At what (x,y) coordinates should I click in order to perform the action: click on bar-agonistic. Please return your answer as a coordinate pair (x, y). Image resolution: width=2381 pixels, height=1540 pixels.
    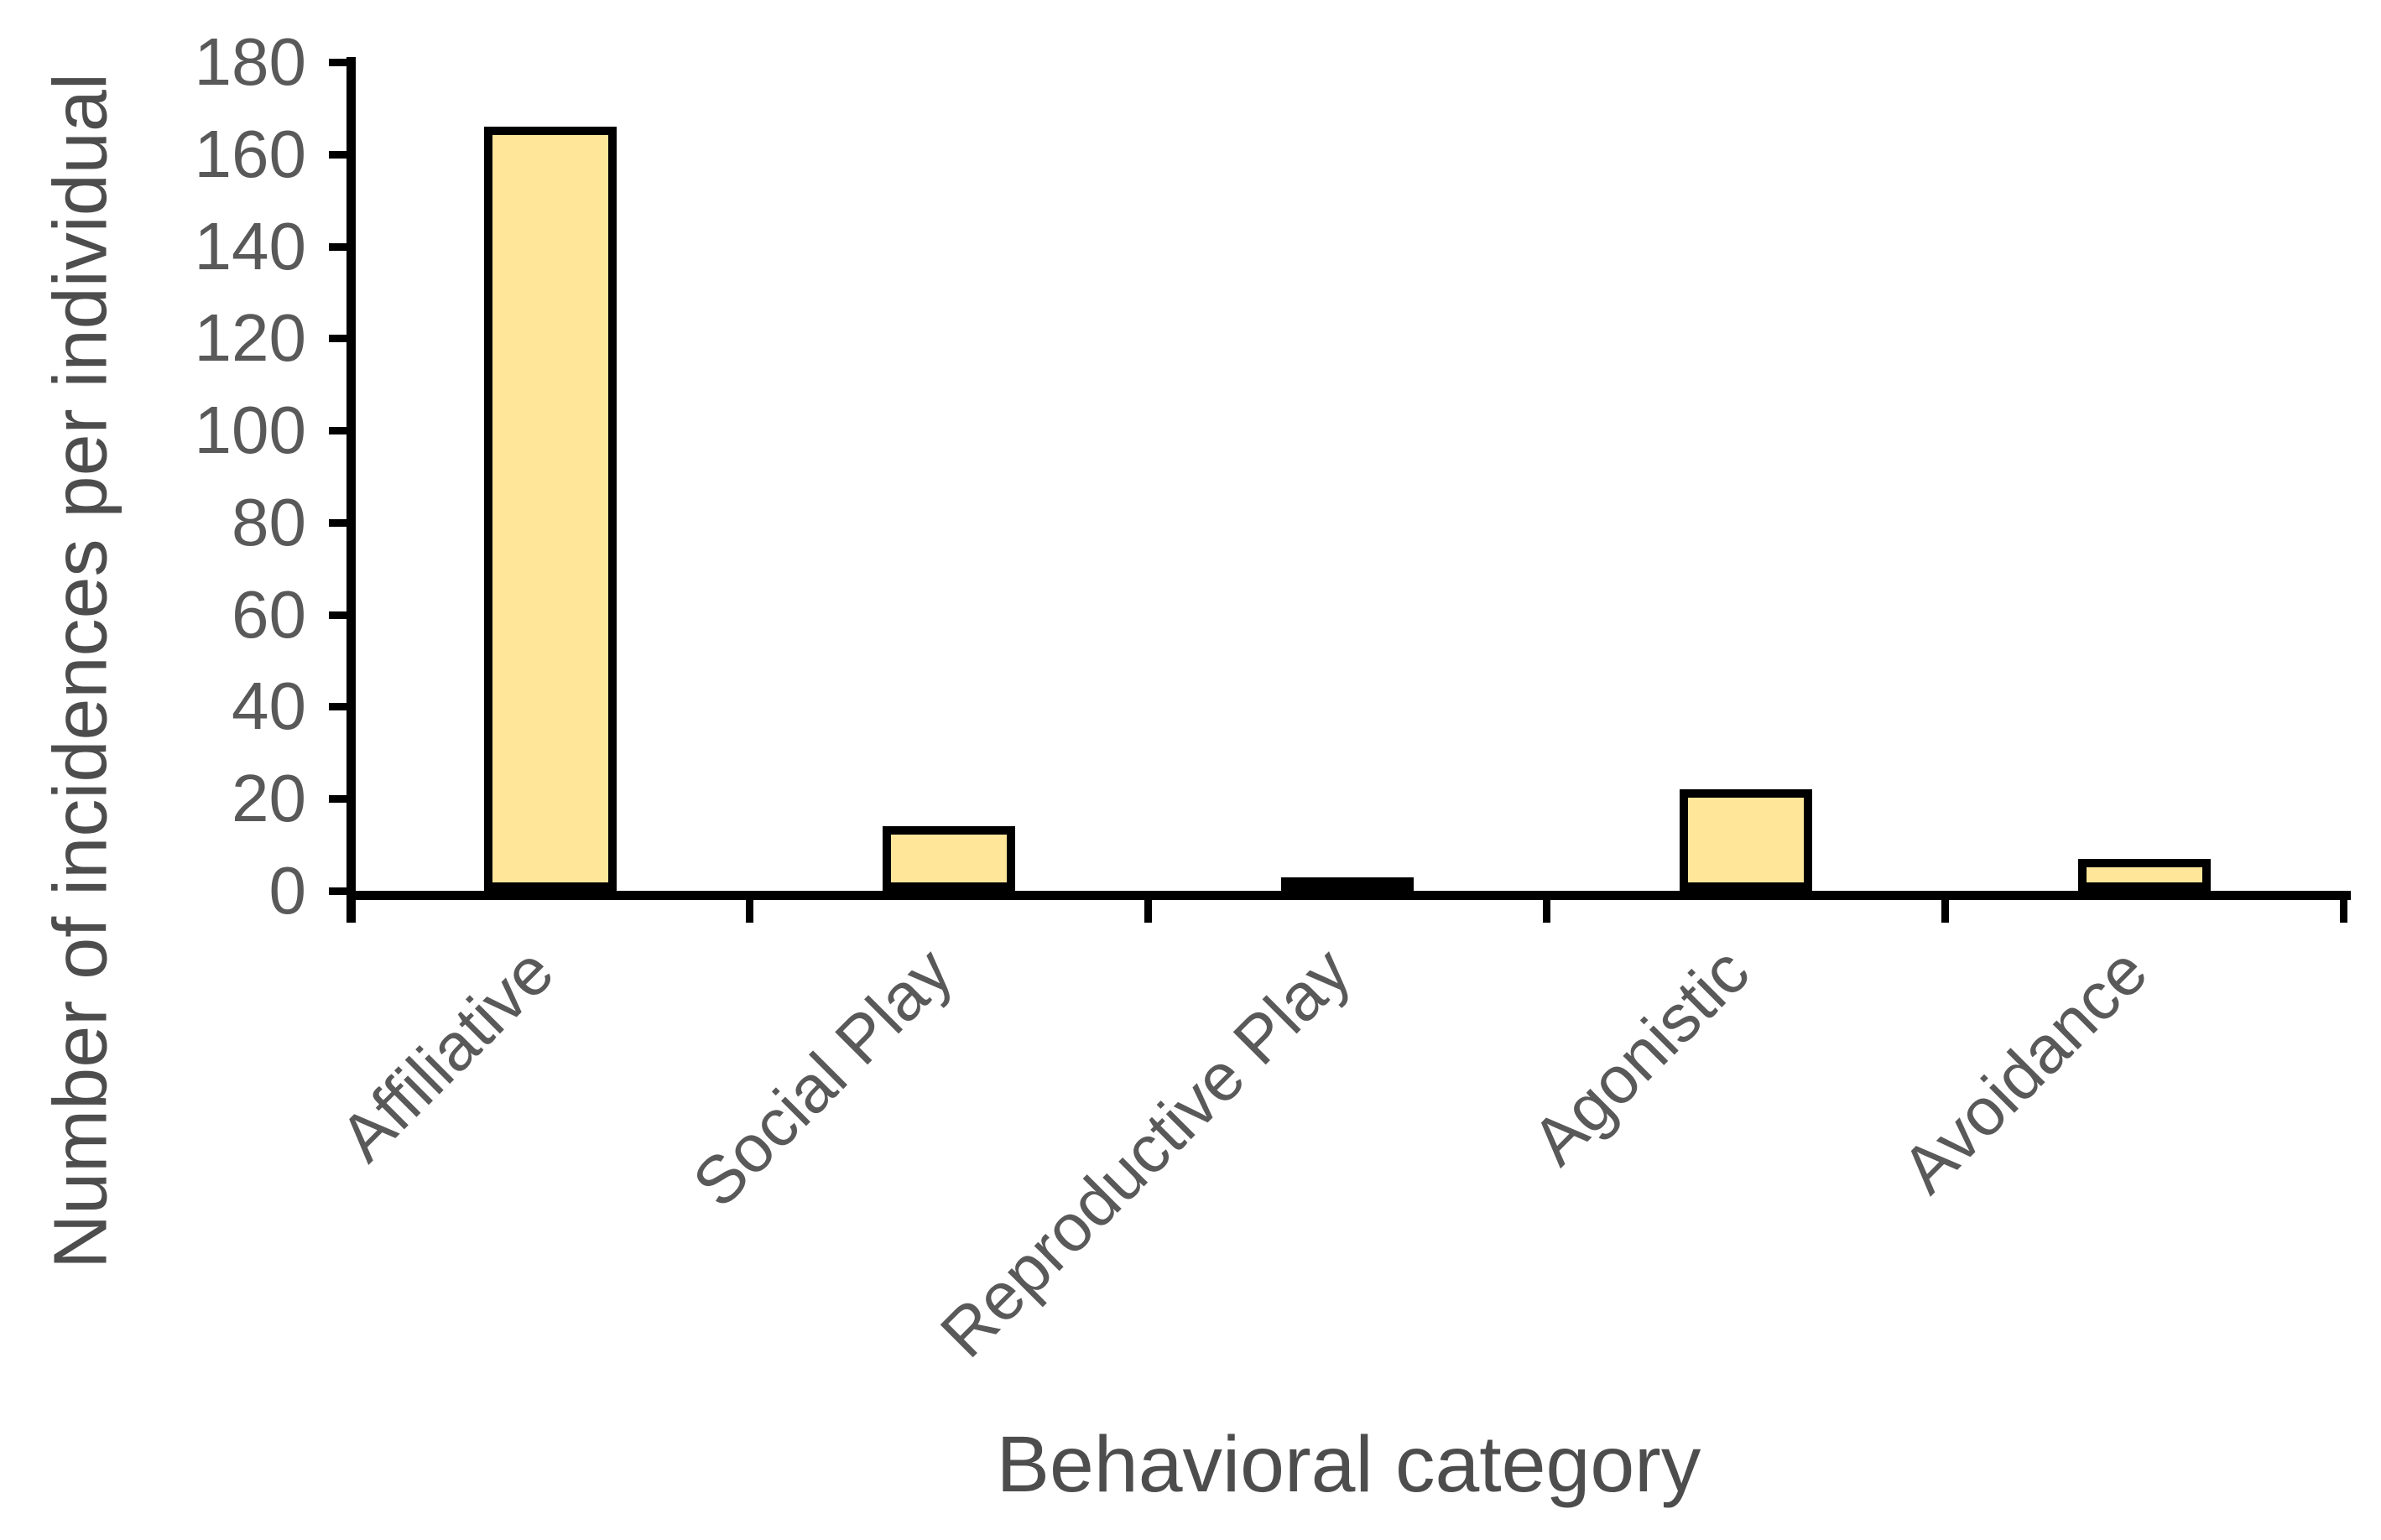
    Looking at the image, I should click on (1746, 840).